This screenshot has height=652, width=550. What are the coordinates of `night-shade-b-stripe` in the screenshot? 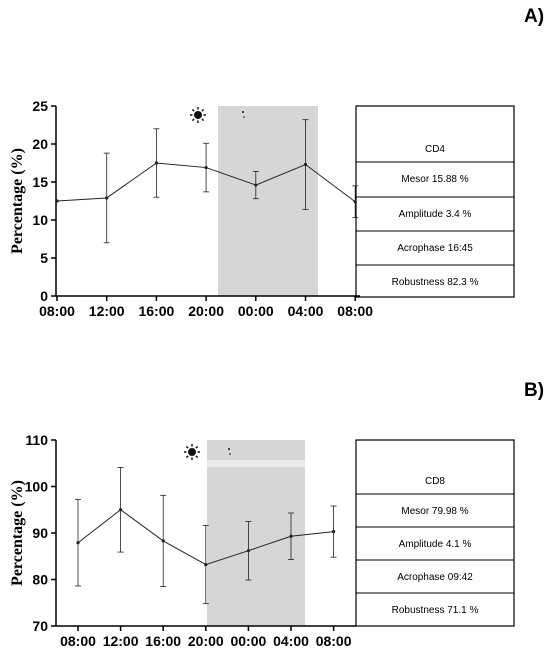 It's located at (256, 463).